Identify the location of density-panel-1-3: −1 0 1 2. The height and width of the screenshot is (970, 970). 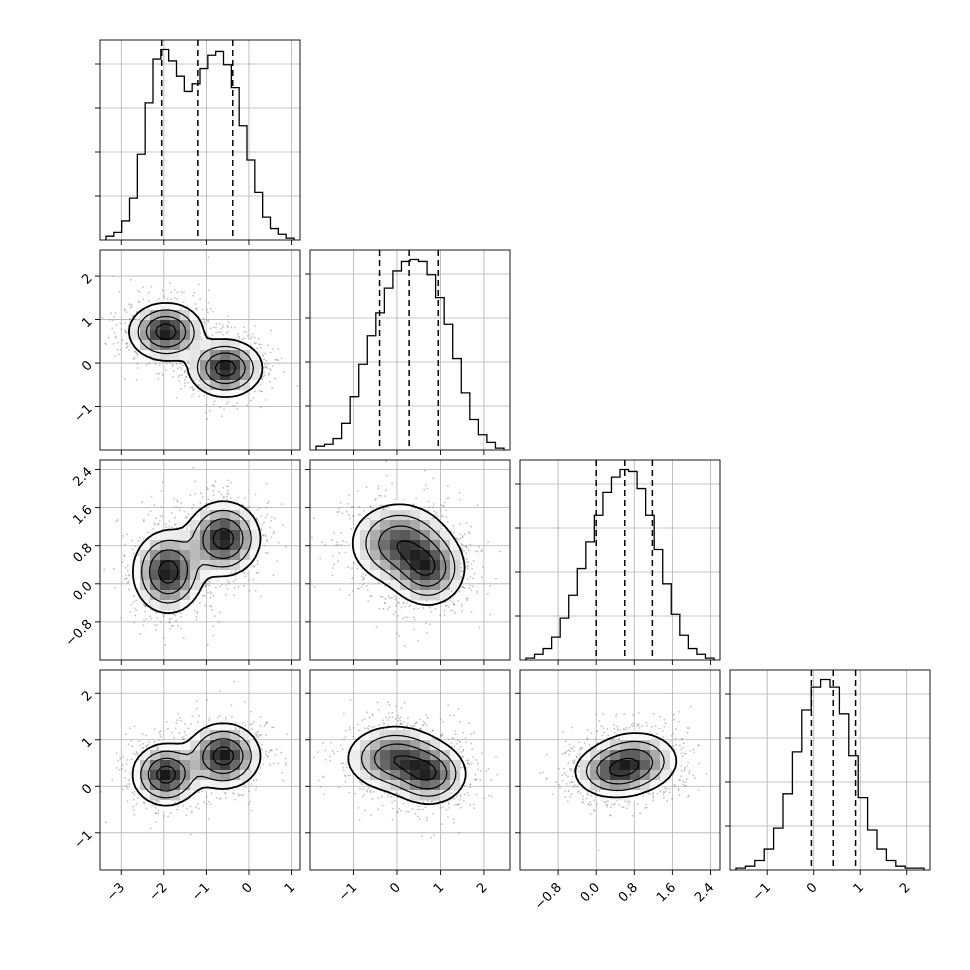
(408, 786).